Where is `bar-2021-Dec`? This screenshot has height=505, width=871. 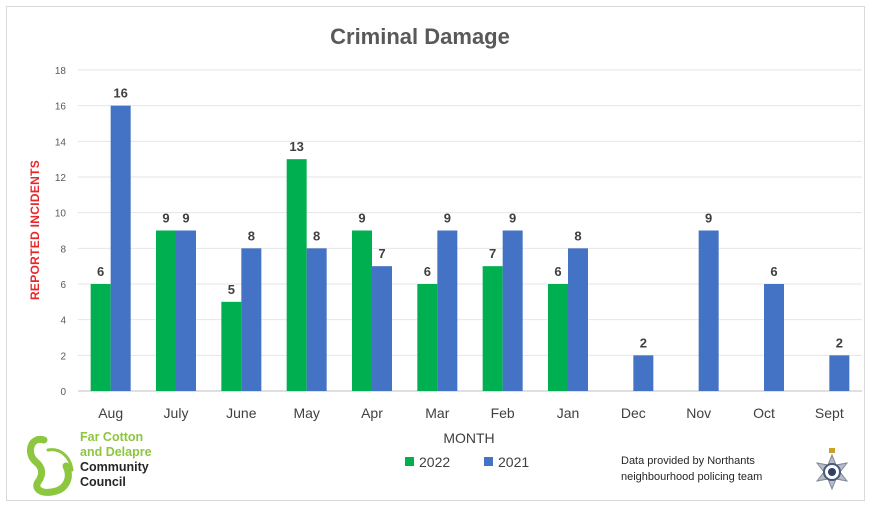
bar-2021-Dec is located at coordinates (643, 373).